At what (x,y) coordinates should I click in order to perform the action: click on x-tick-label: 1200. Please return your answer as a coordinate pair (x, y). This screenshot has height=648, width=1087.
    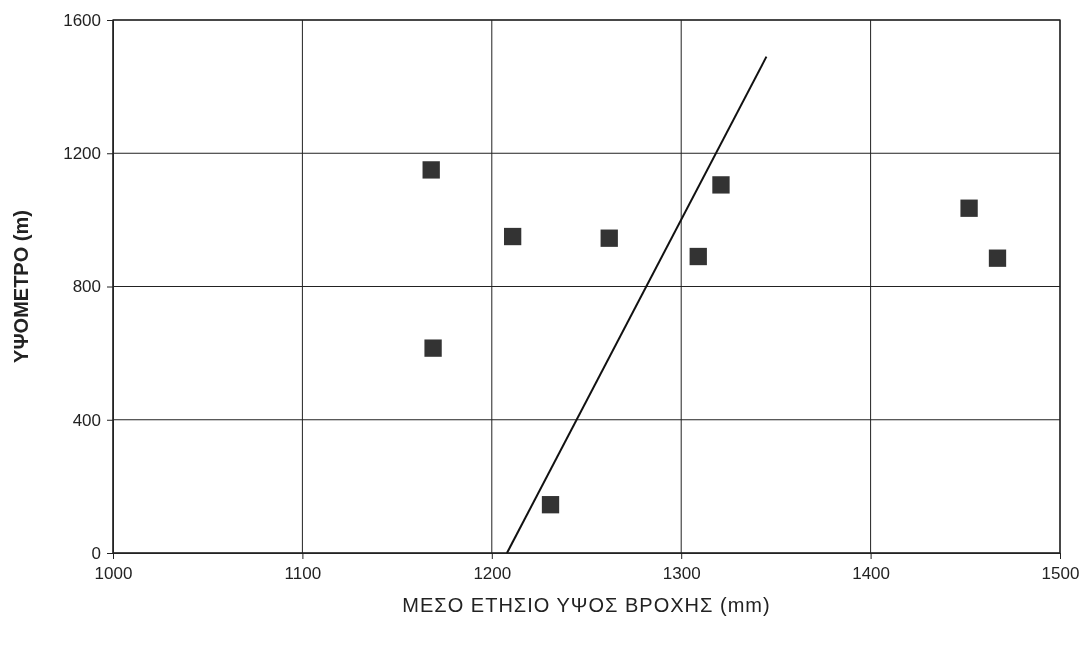
    Looking at the image, I should click on (492, 574).